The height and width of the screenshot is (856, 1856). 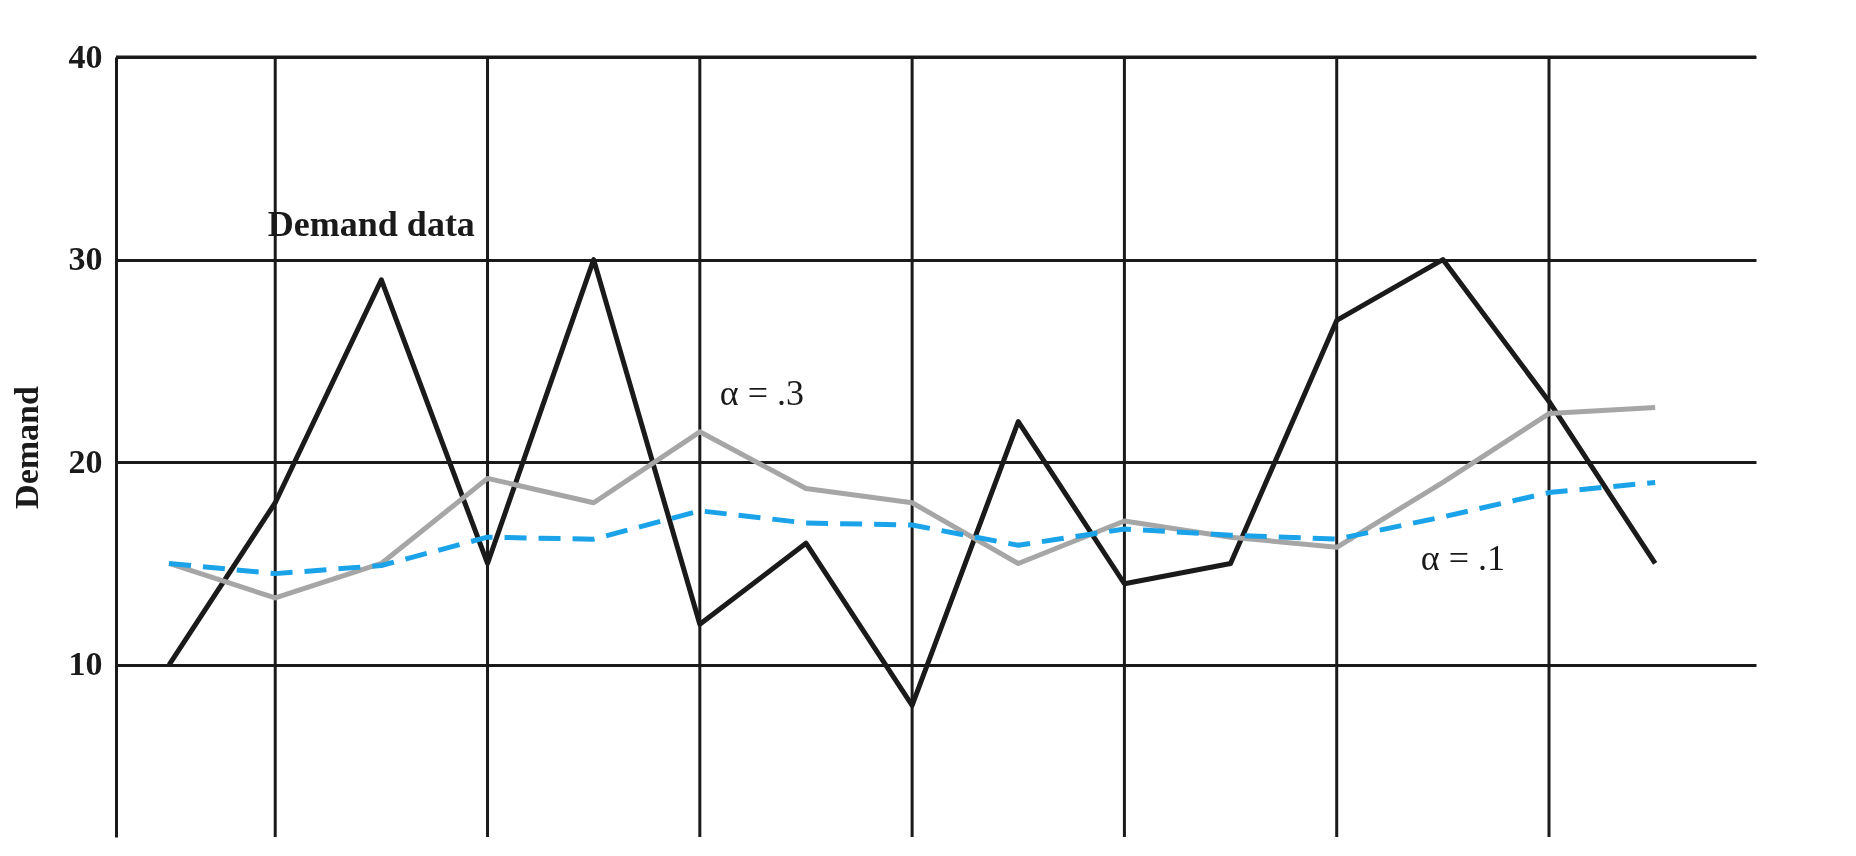 What do you see at coordinates (26, 447) in the screenshot?
I see `y-axis-title: Demand` at bounding box center [26, 447].